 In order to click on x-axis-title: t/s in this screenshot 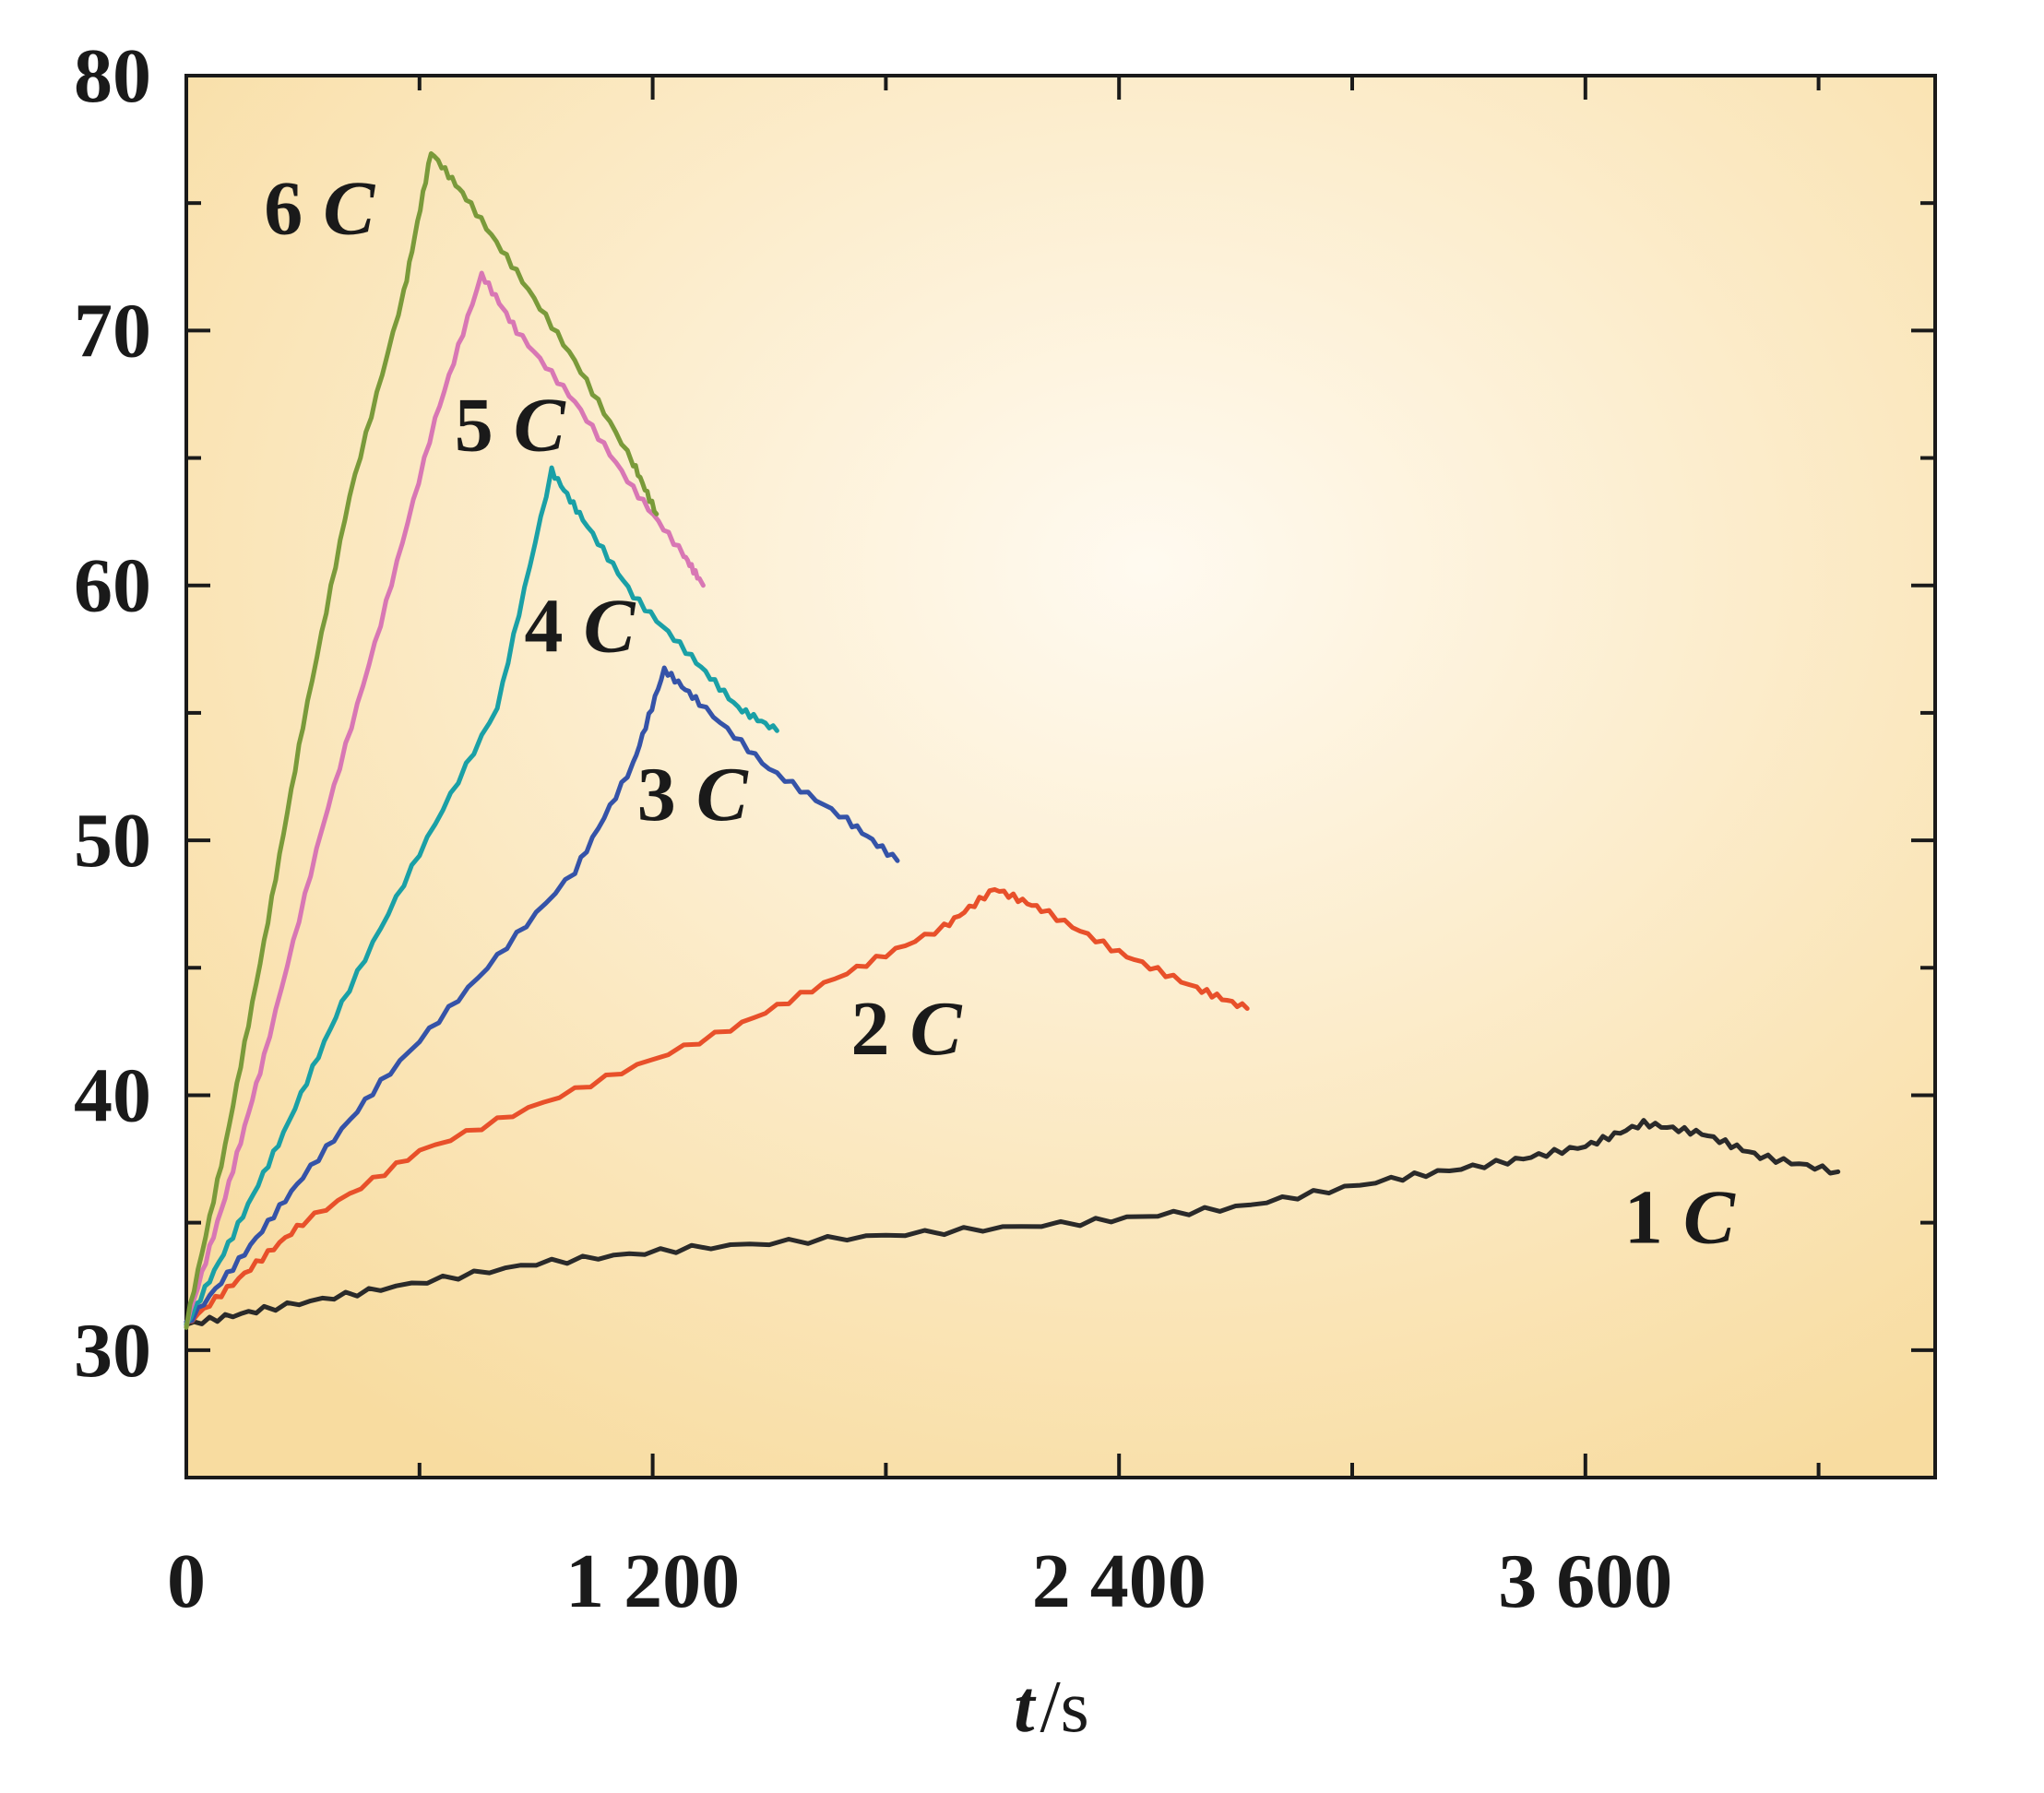, I will do `click(1051, 1707)`.